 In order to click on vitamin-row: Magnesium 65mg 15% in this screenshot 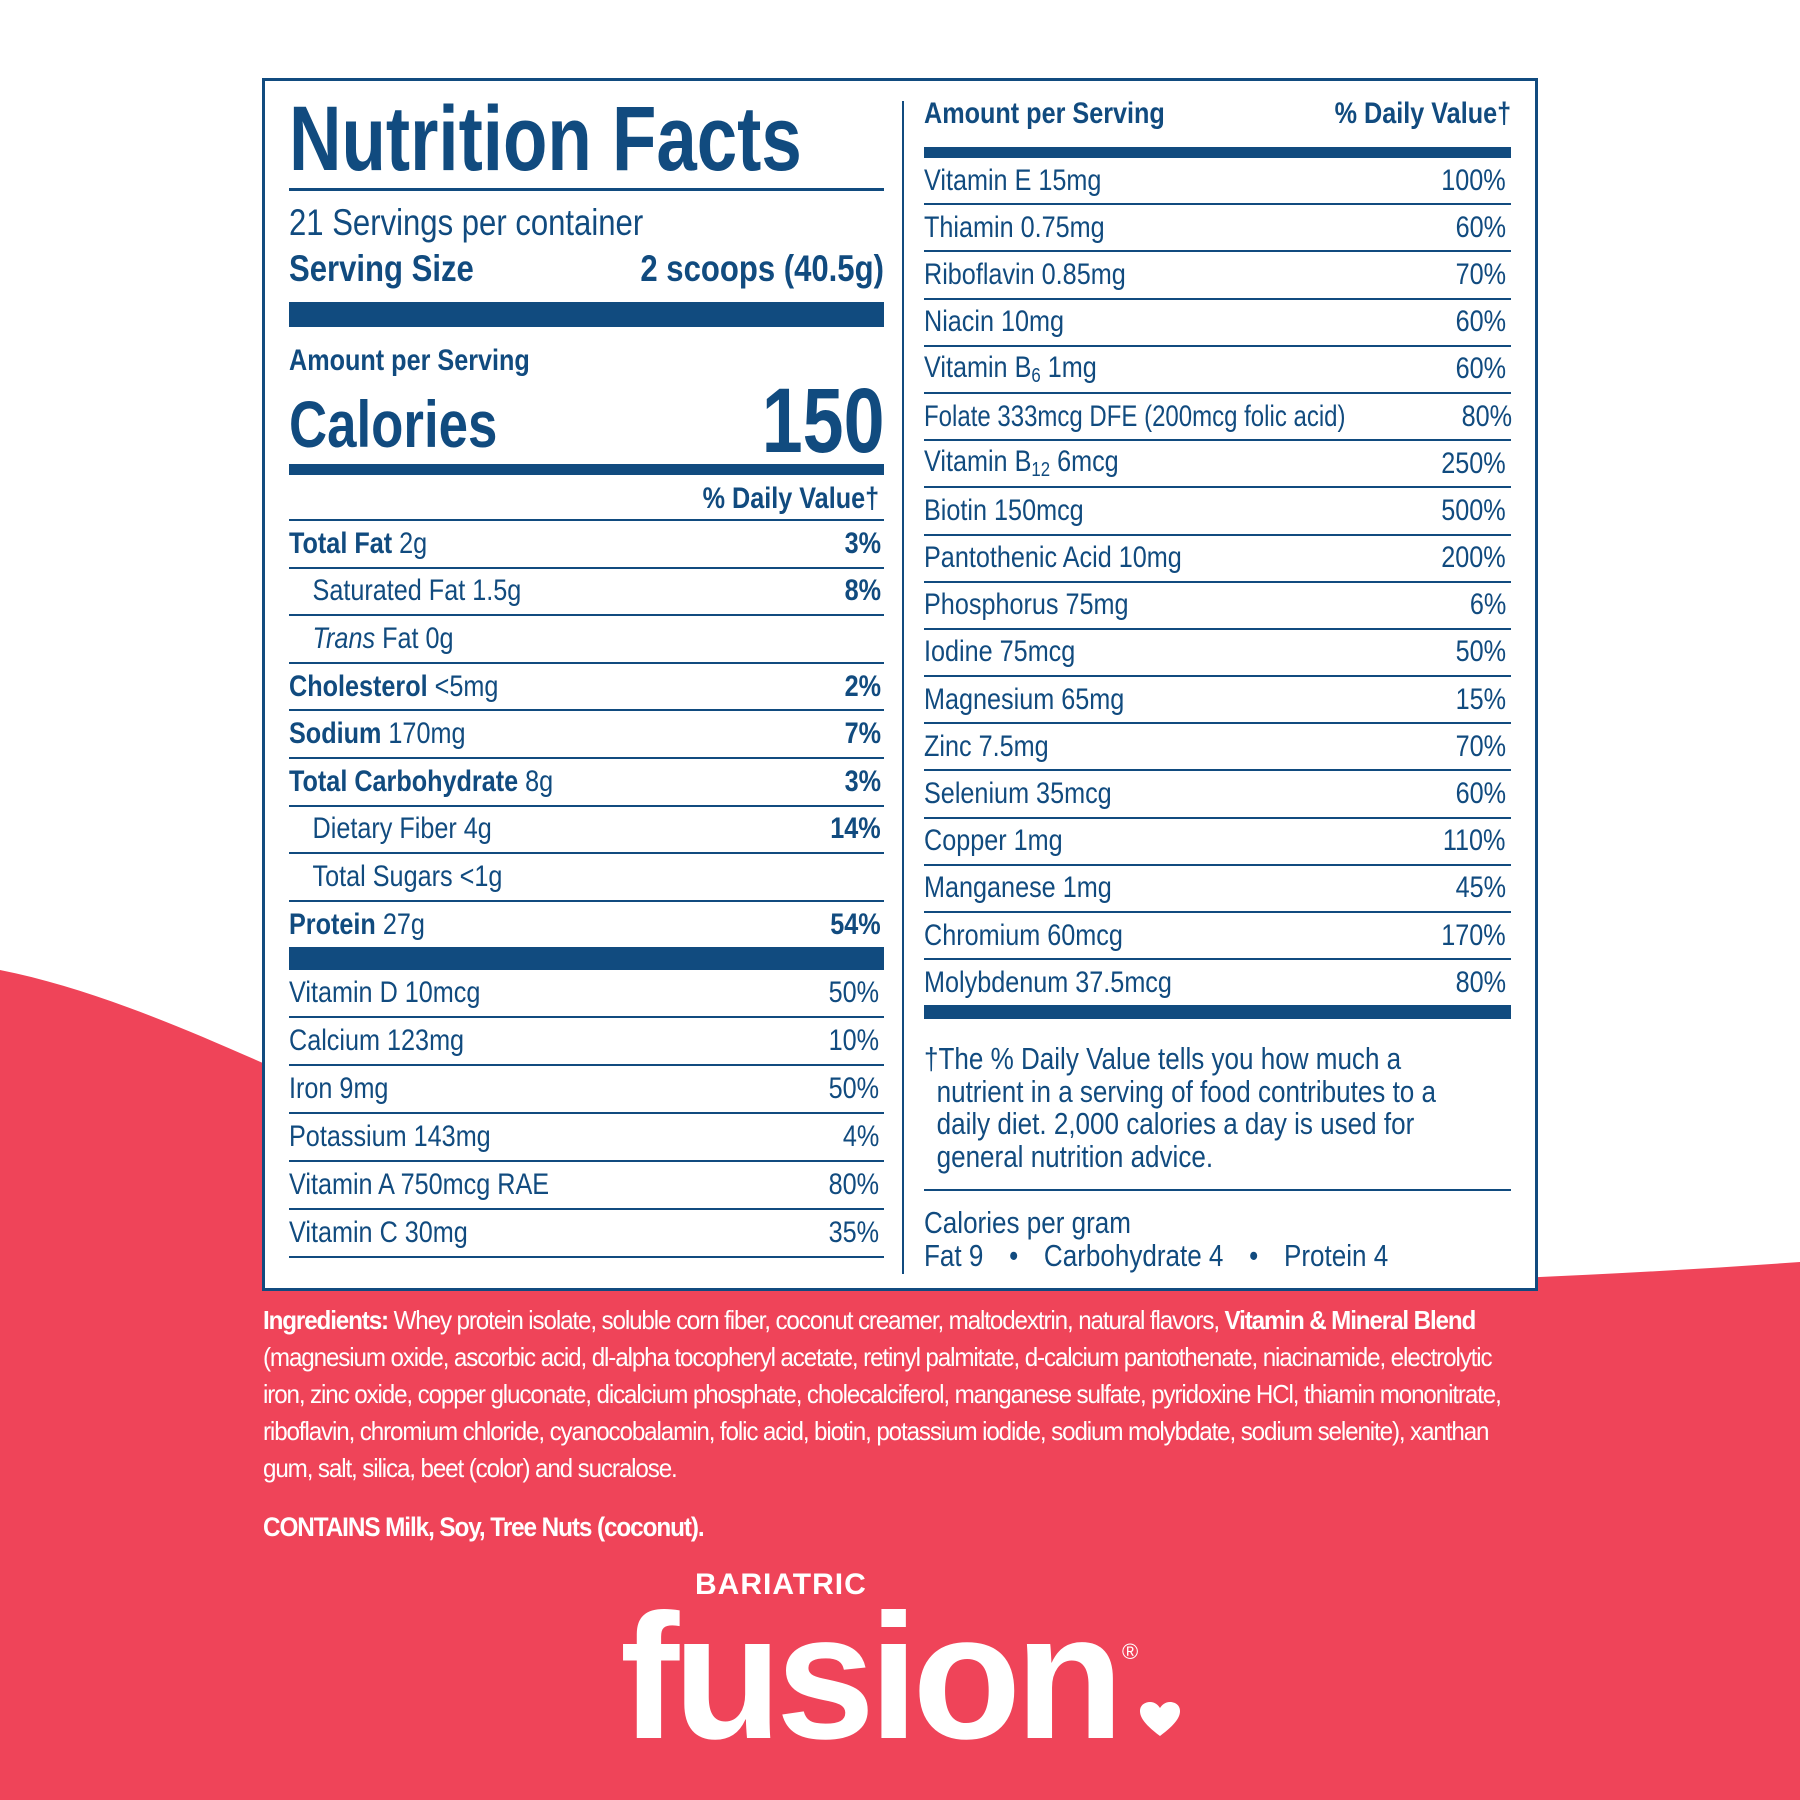, I will do `click(1217, 701)`.